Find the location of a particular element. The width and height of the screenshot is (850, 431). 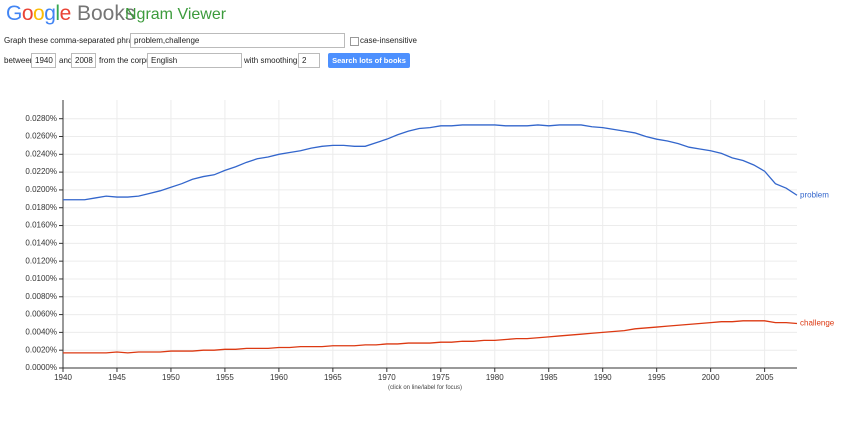

y-tick-label: 0.0100% is located at coordinates (41, 278).